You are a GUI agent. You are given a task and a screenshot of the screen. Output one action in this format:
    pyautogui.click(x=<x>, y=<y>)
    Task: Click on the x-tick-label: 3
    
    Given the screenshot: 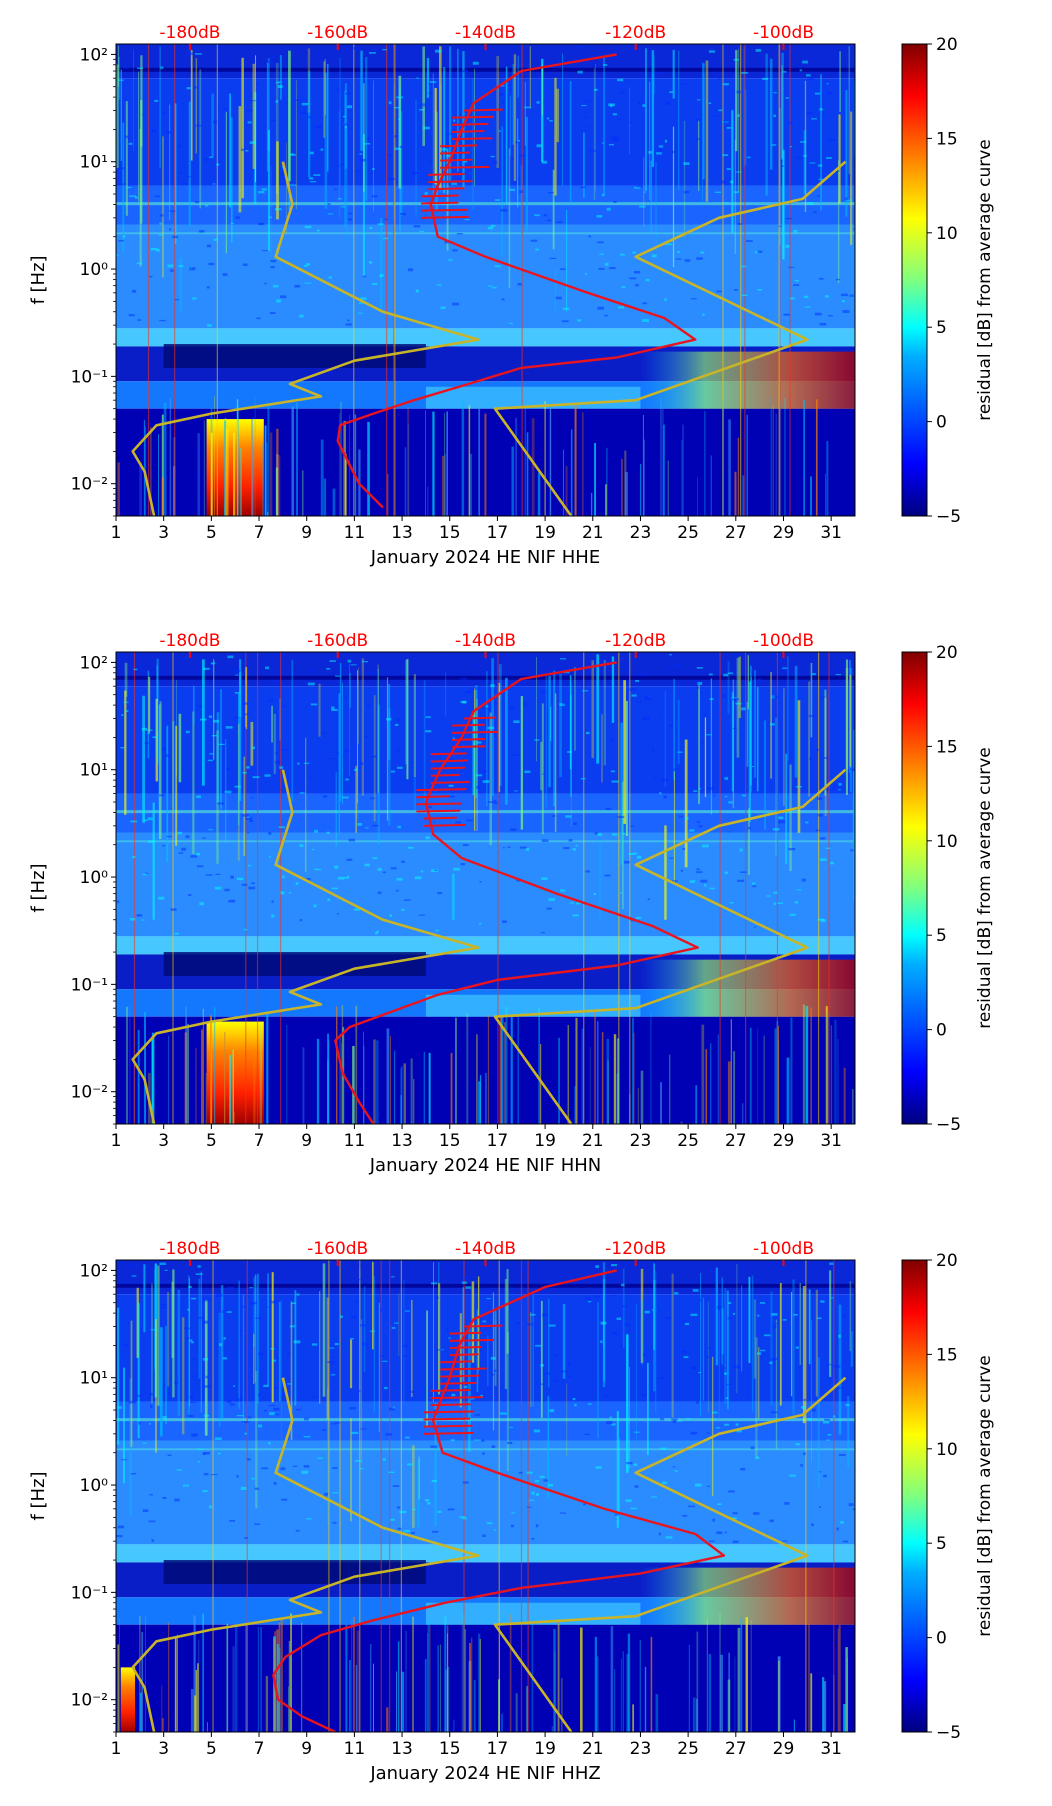 What is the action you would take?
    pyautogui.click(x=163, y=533)
    